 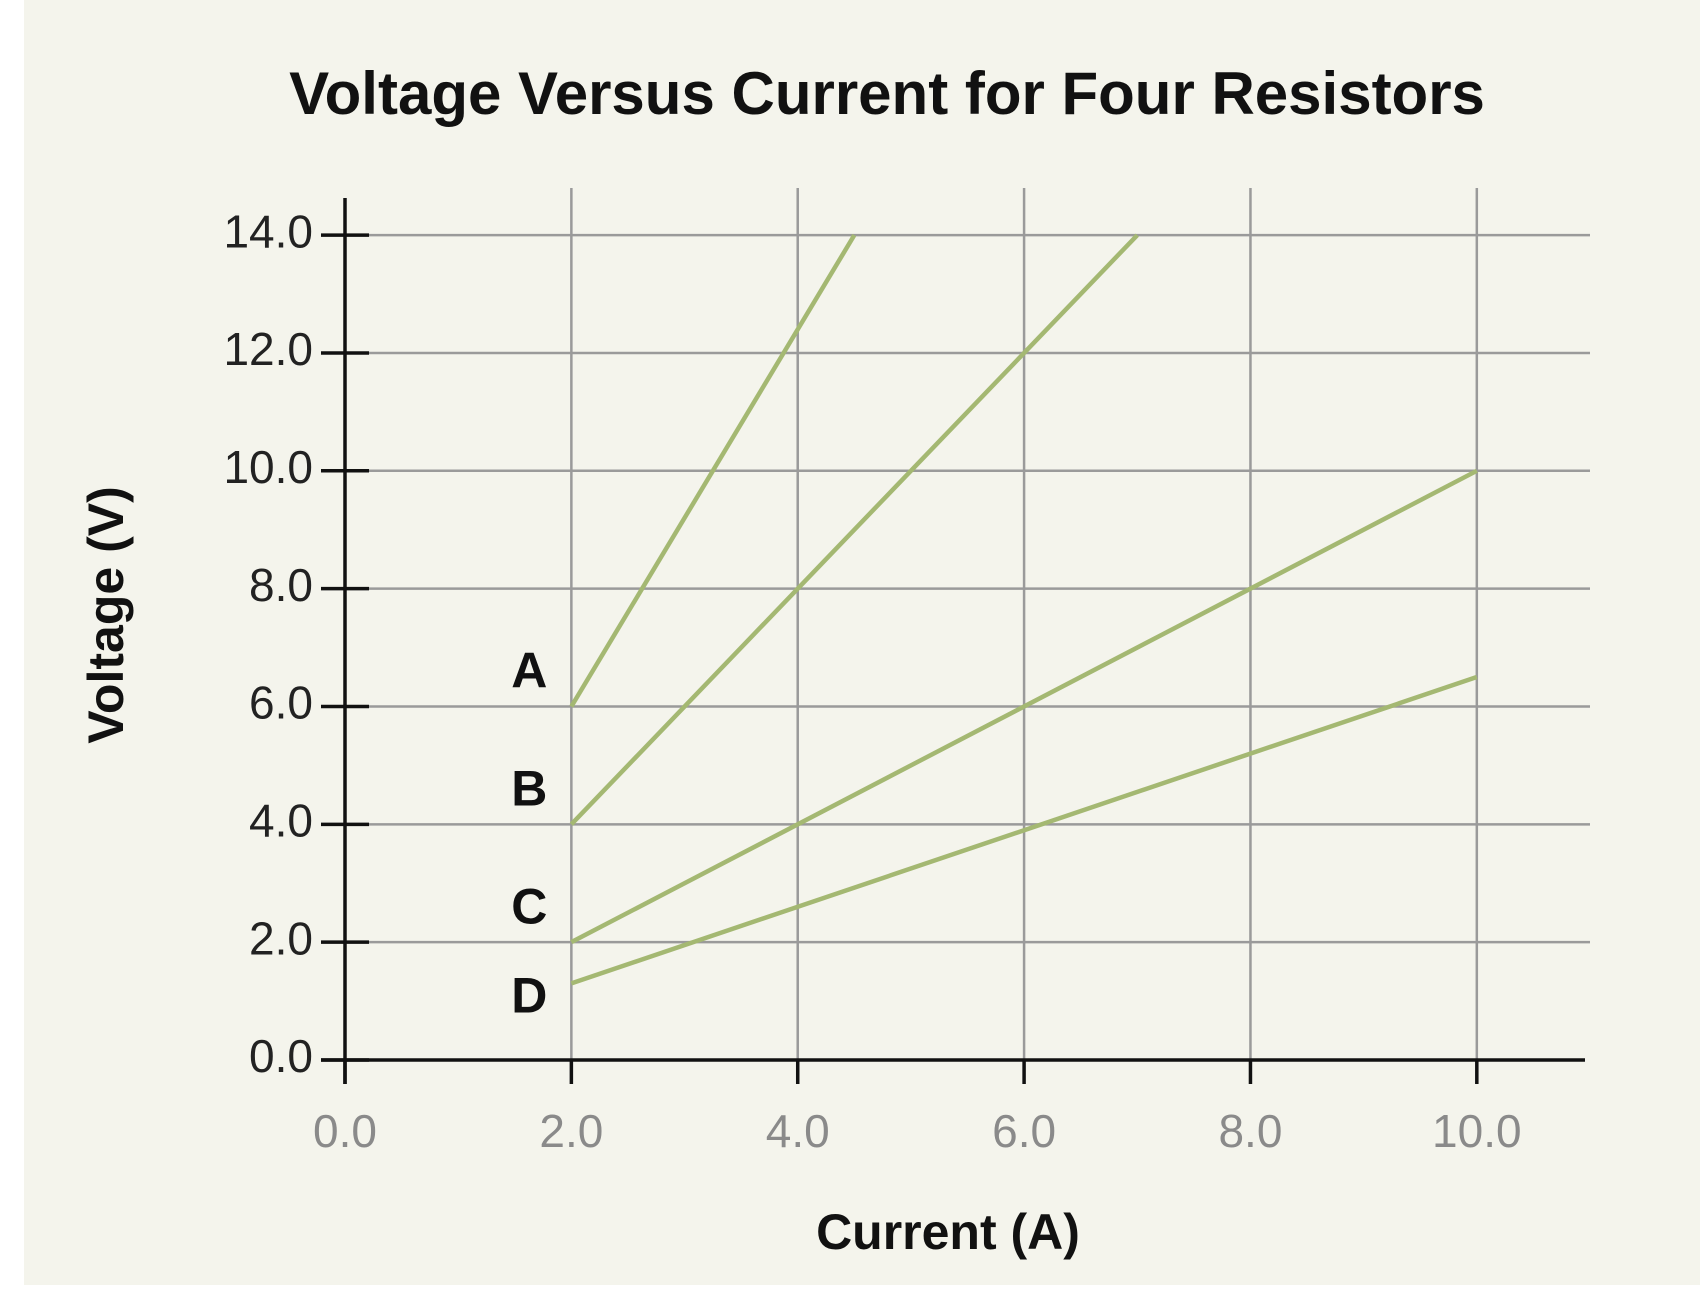 What do you see at coordinates (281, 703) in the screenshot?
I see `y-tick-label: 6.0` at bounding box center [281, 703].